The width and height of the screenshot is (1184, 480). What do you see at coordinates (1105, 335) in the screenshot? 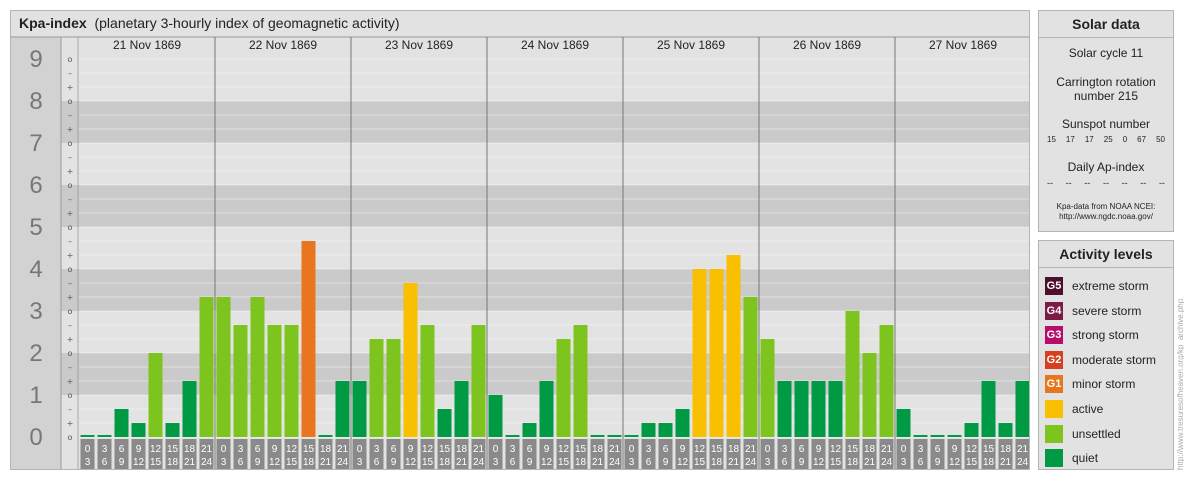
I see `activity-level-label: strong storm` at bounding box center [1105, 335].